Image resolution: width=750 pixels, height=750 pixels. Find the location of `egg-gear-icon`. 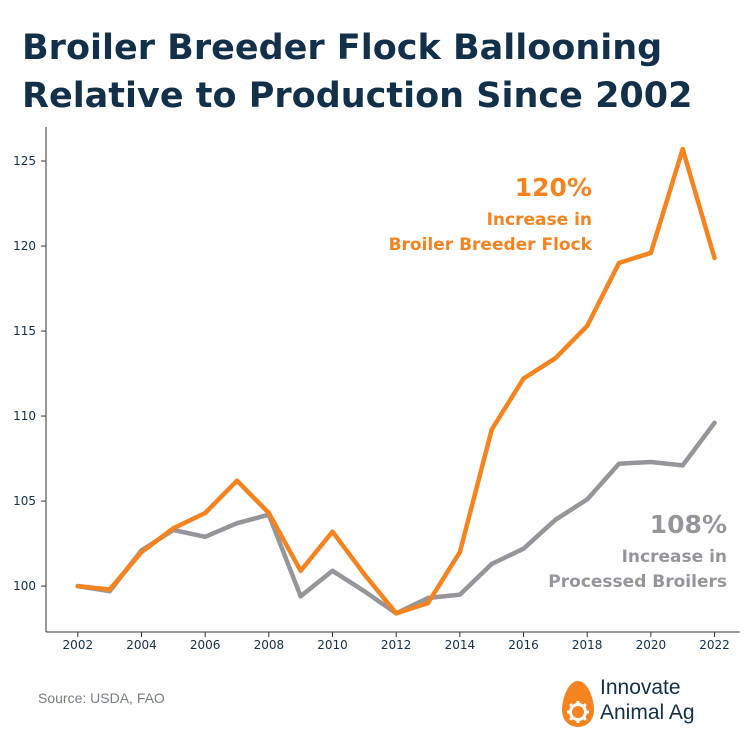

egg-gear-icon is located at coordinates (578, 704).